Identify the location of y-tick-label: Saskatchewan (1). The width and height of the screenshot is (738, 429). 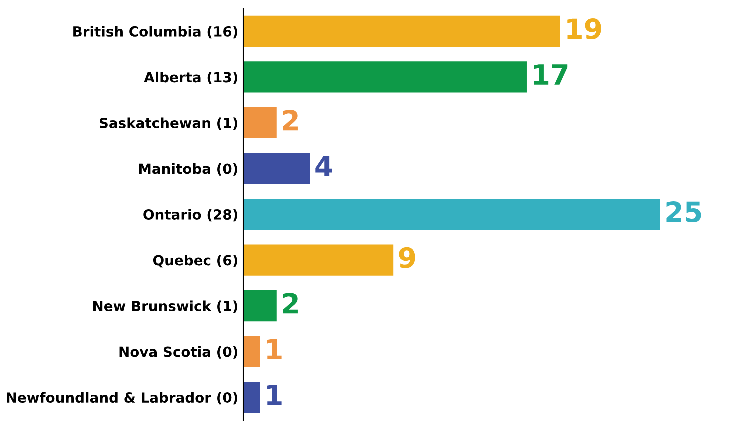
(169, 124).